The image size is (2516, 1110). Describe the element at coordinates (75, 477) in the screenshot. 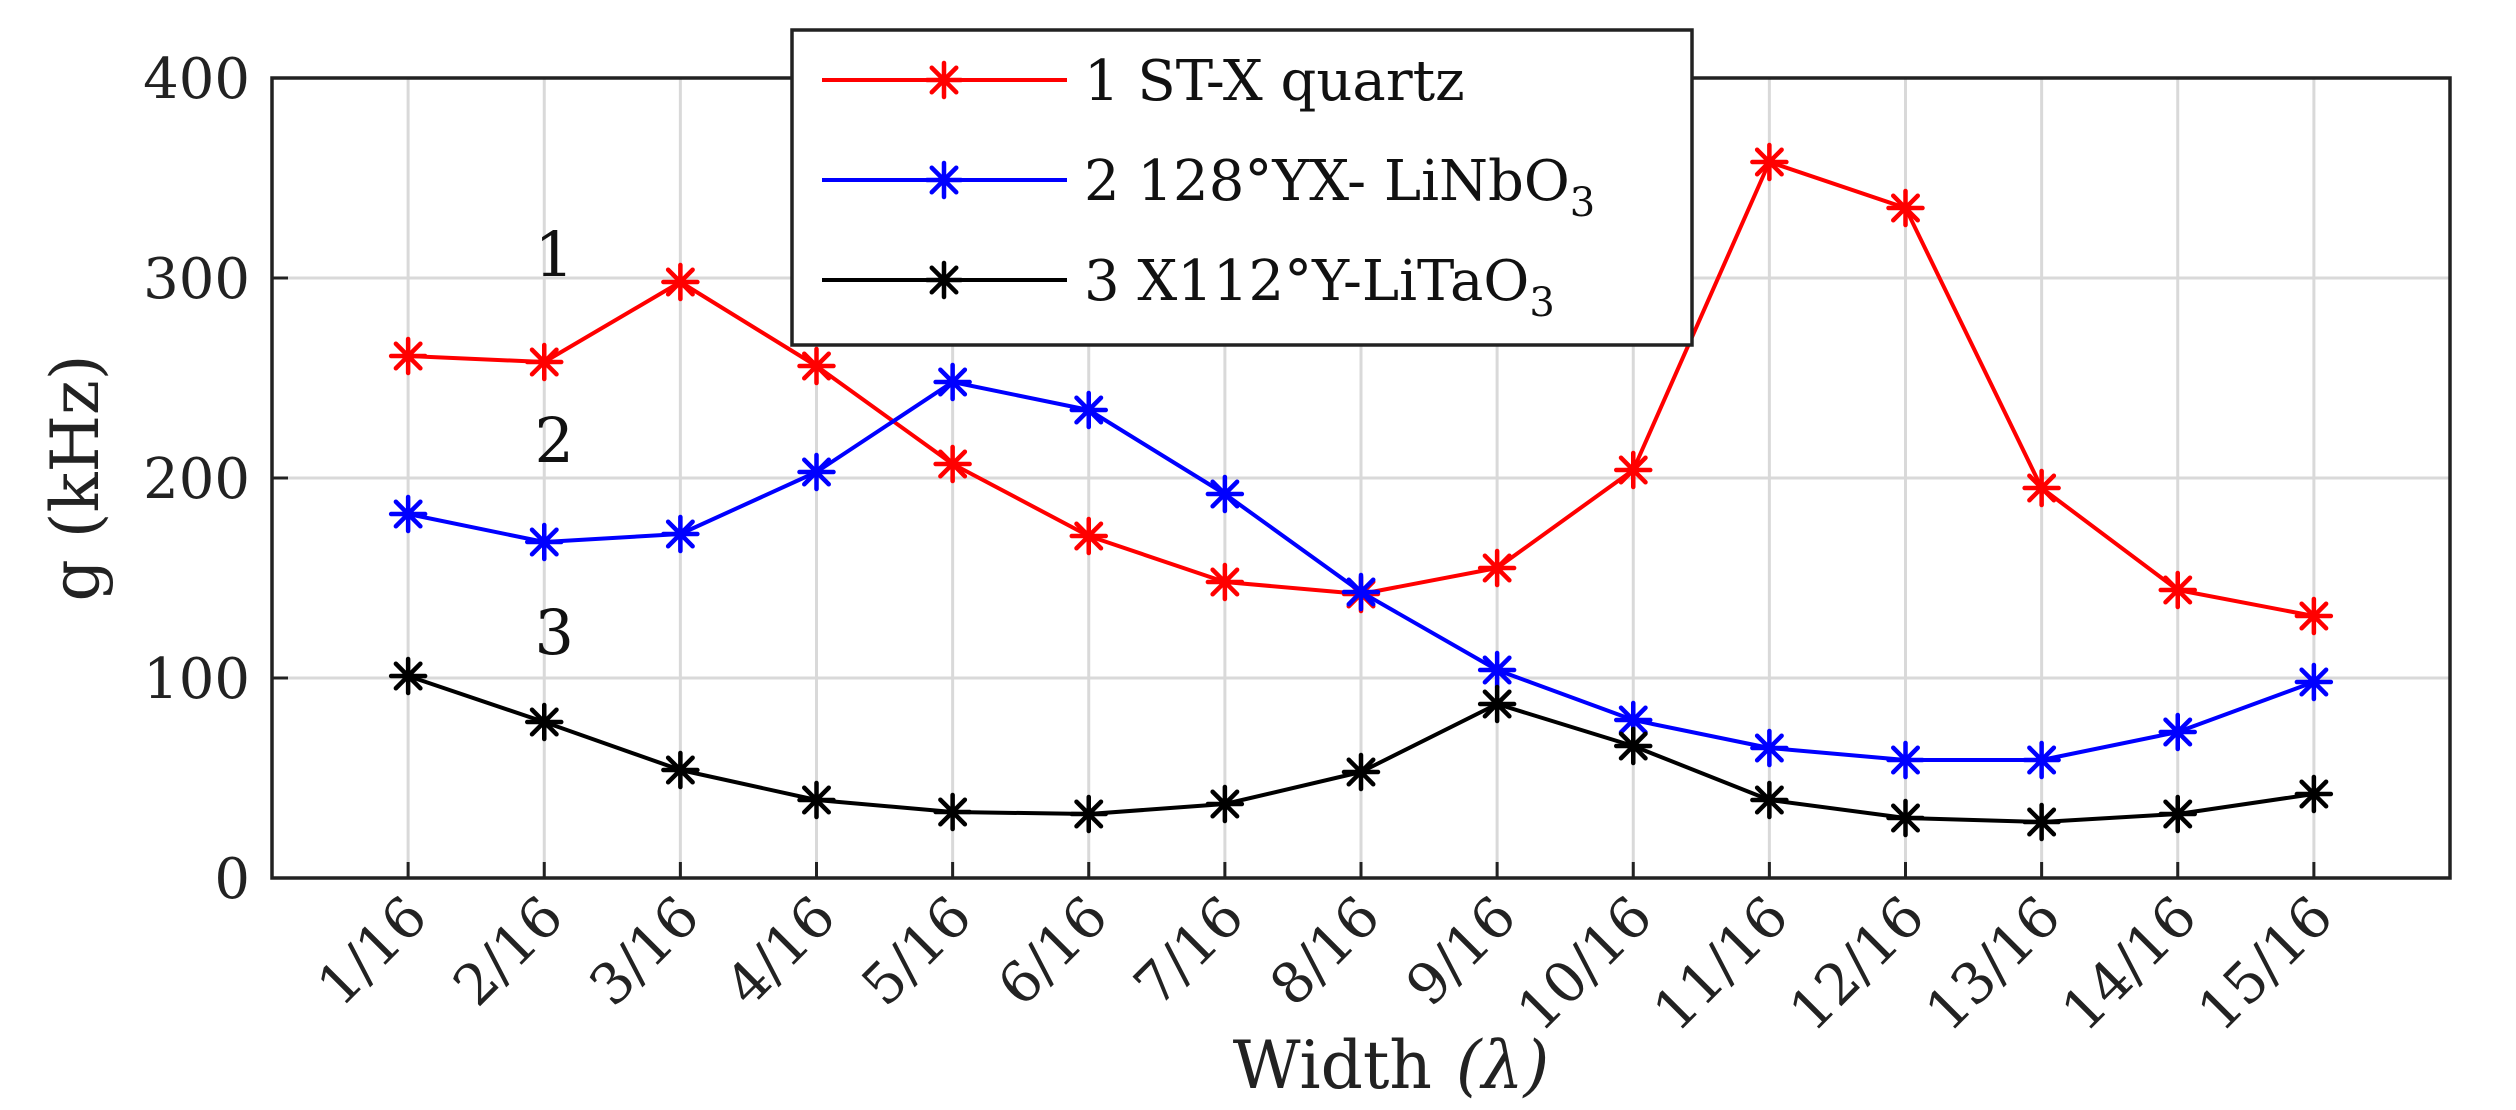

I see `y-axis-title: g (kHz)` at that location.